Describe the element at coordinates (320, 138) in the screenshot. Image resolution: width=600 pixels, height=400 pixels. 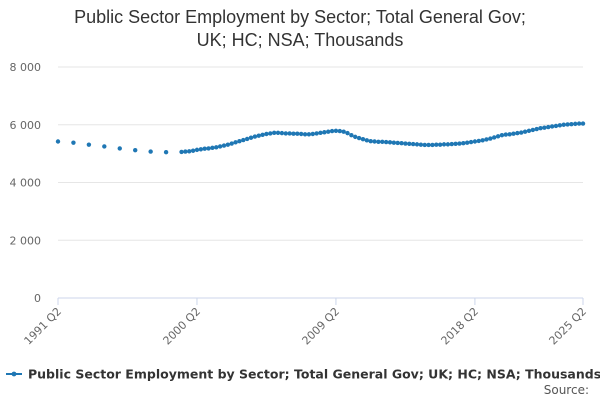
I see `data-series` at that location.